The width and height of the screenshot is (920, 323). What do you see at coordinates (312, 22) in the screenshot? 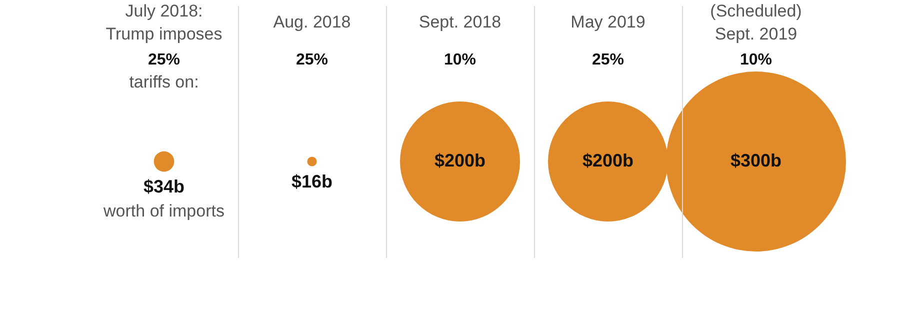
I see `category-label: Aug. 2018` at bounding box center [312, 22].